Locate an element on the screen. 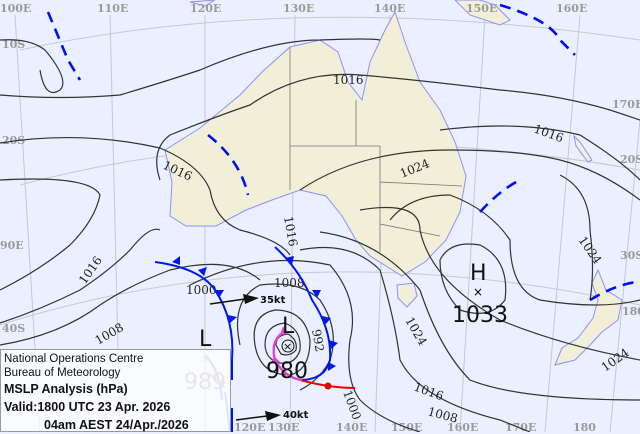 This screenshot has width=640, height=434. new-caledonia is located at coordinates (583, 148).